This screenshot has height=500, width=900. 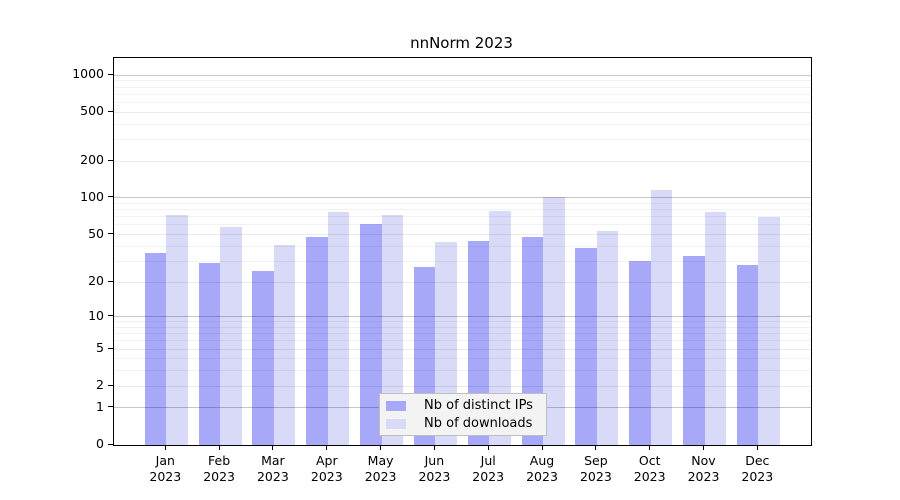 I want to click on bar-downloads-aug, so click(x=554, y=320).